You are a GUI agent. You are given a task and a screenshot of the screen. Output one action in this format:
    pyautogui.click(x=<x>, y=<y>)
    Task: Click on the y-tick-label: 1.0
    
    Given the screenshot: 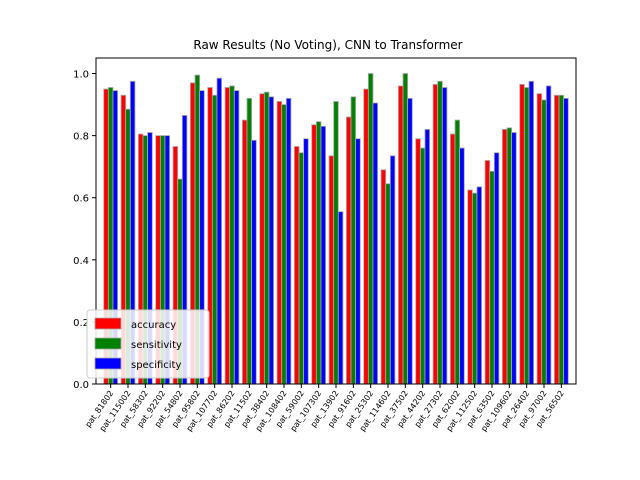 What is the action you would take?
    pyautogui.click(x=81, y=75)
    